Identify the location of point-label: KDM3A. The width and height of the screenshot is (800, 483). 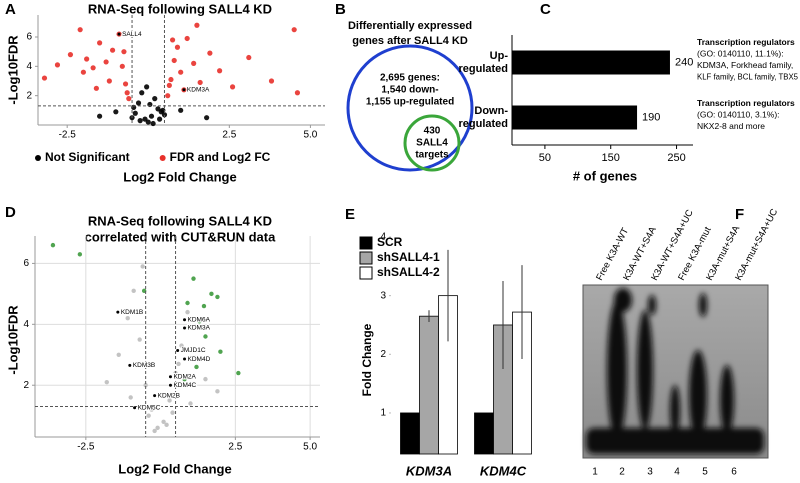
(198, 90).